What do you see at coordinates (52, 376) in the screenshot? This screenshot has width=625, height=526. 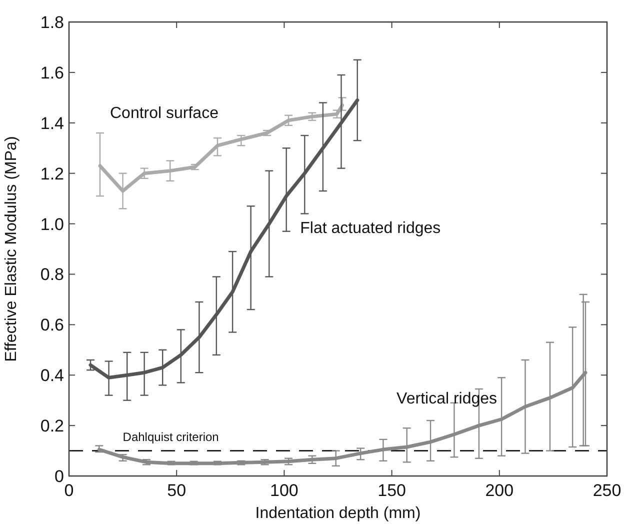 I see `y-tick-label: 0.4` at bounding box center [52, 376].